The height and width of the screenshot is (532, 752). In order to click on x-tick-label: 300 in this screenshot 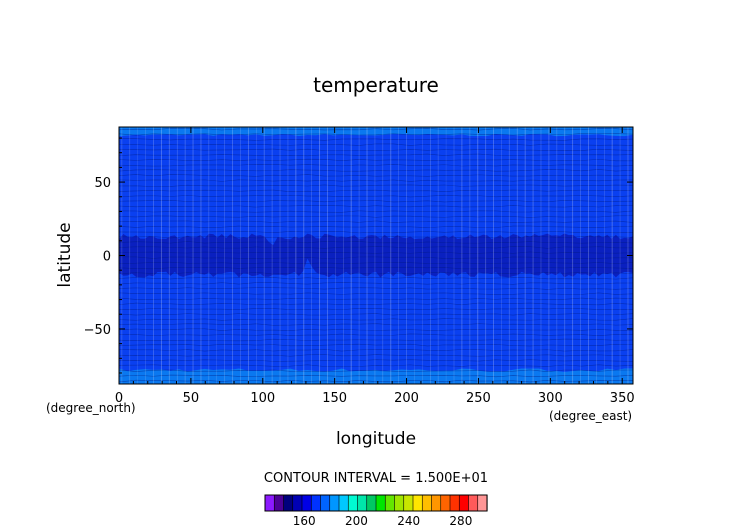, I will do `click(550, 398)`.